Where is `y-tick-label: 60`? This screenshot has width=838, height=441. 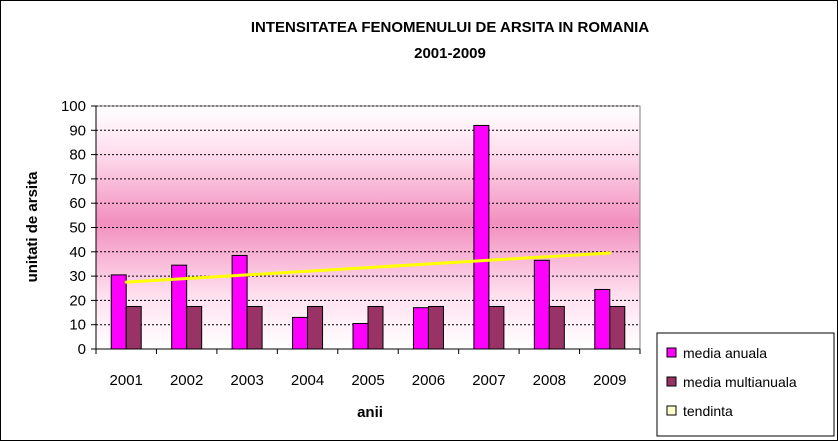 y-tick-label: 60 is located at coordinates (77, 203).